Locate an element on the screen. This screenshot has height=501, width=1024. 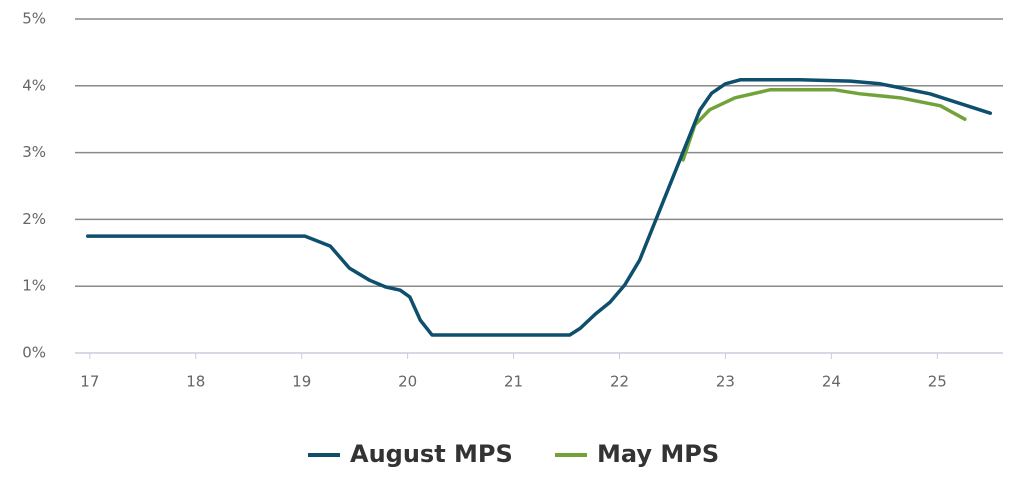
x-tick-label: 19 is located at coordinates (301, 382).